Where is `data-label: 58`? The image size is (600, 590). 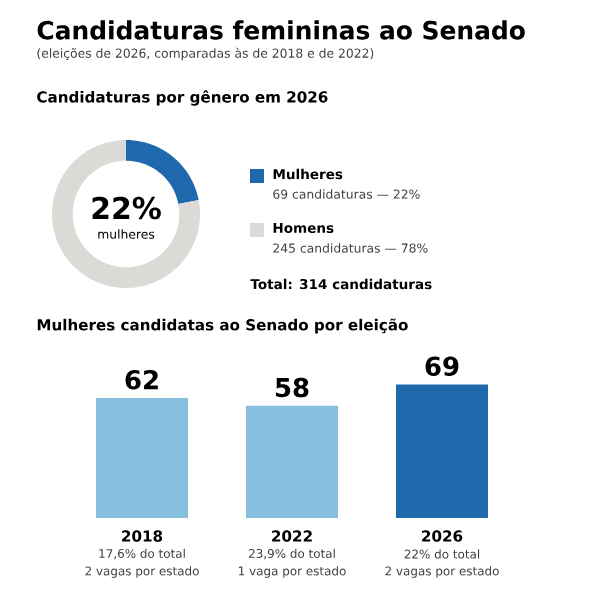
data-label: 58 is located at coordinates (292, 387).